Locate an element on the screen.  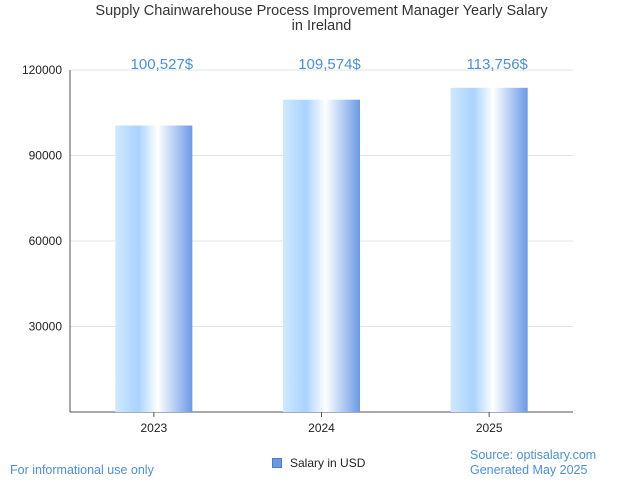
bar-2023 is located at coordinates (154, 268).